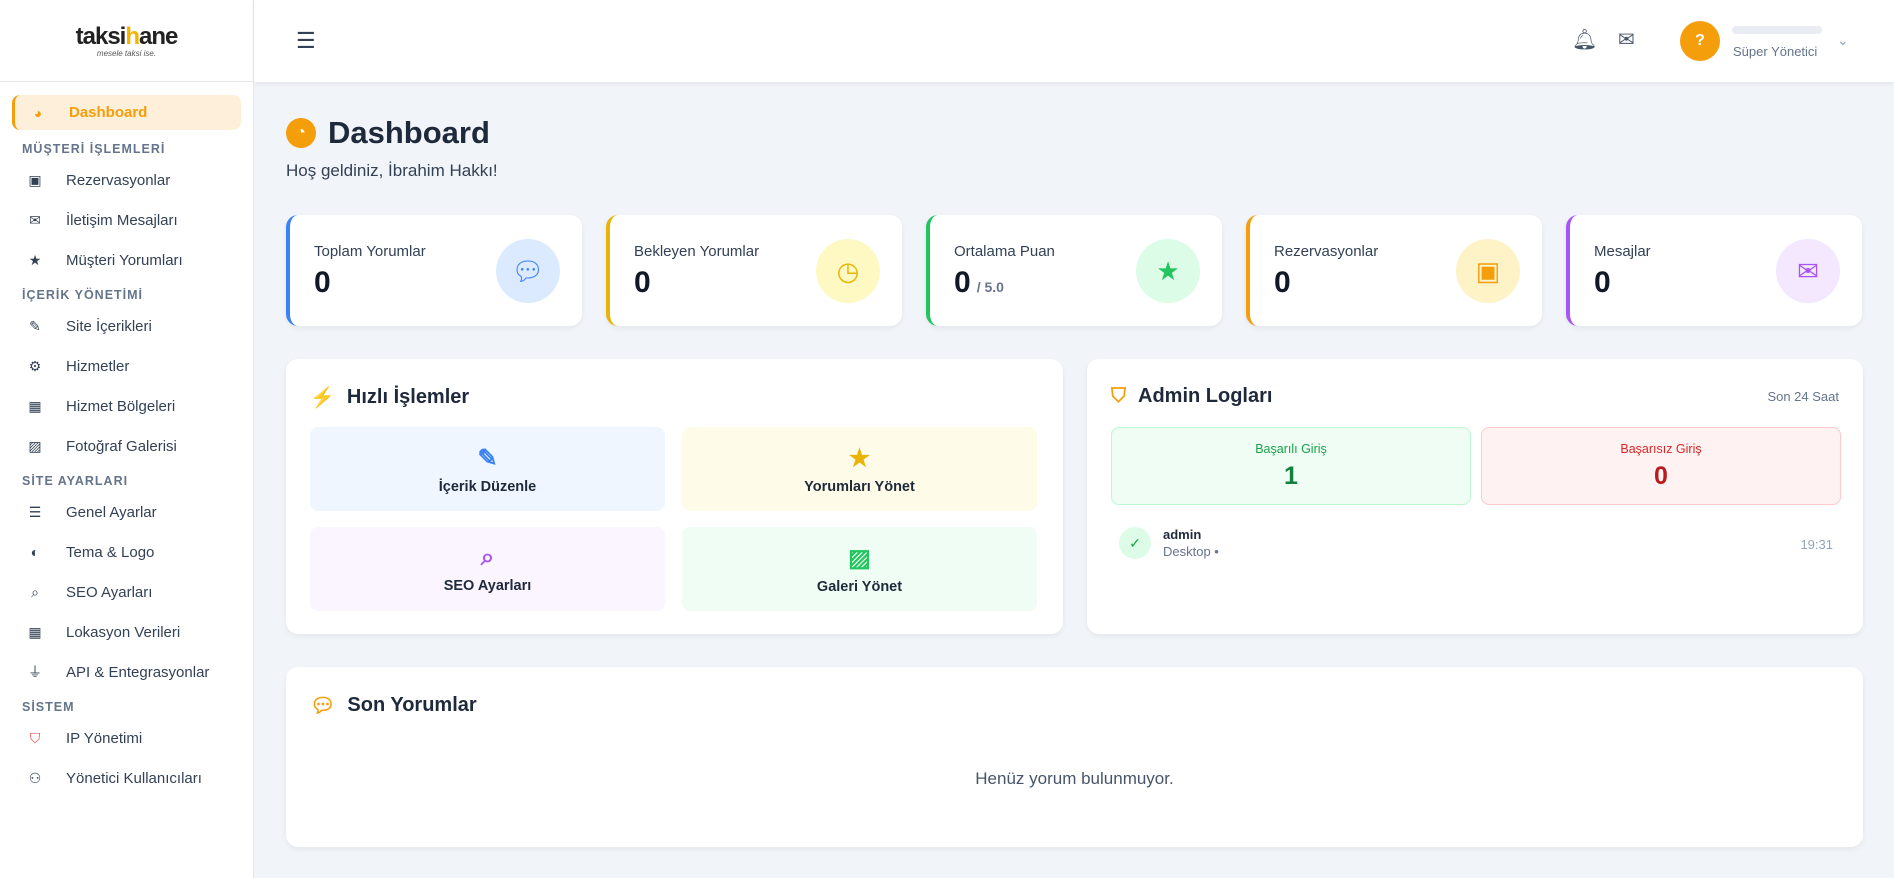 The image size is (1894, 878). I want to click on bell-icon: 🔔︎, so click(1585, 40).